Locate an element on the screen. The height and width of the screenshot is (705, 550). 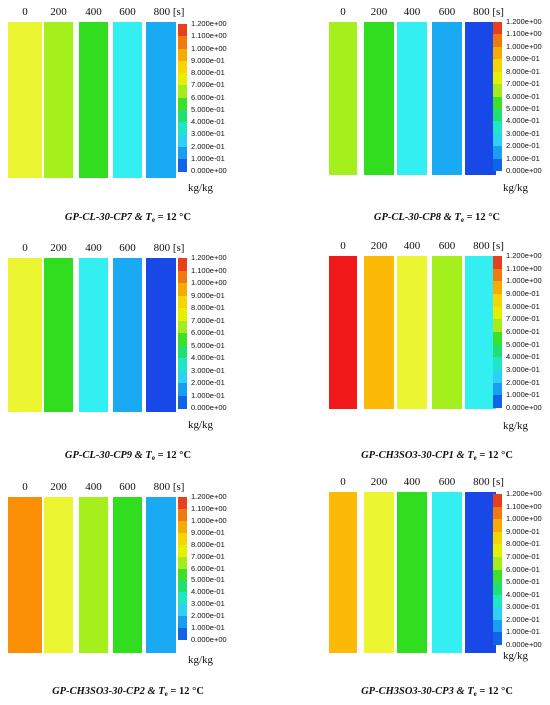
panel-caption: GP-CH3SO3-30-CP2 & Te = 12 °C is located at coordinates (128, 692).